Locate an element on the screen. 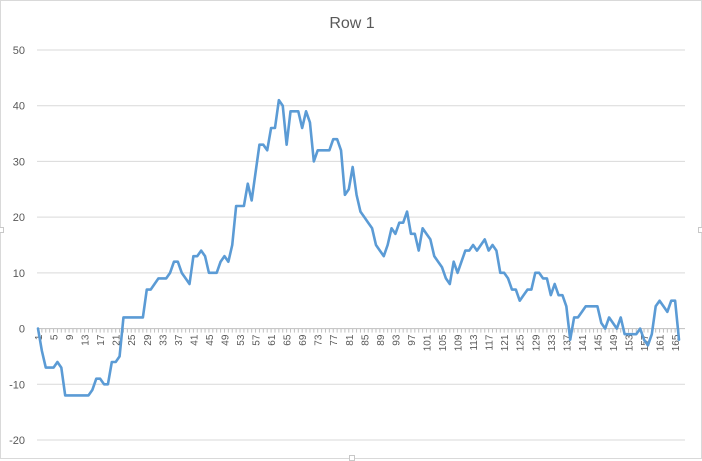 Image resolution: width=702 pixels, height=461 pixels. x-tick-label: 53 is located at coordinates (241, 340).